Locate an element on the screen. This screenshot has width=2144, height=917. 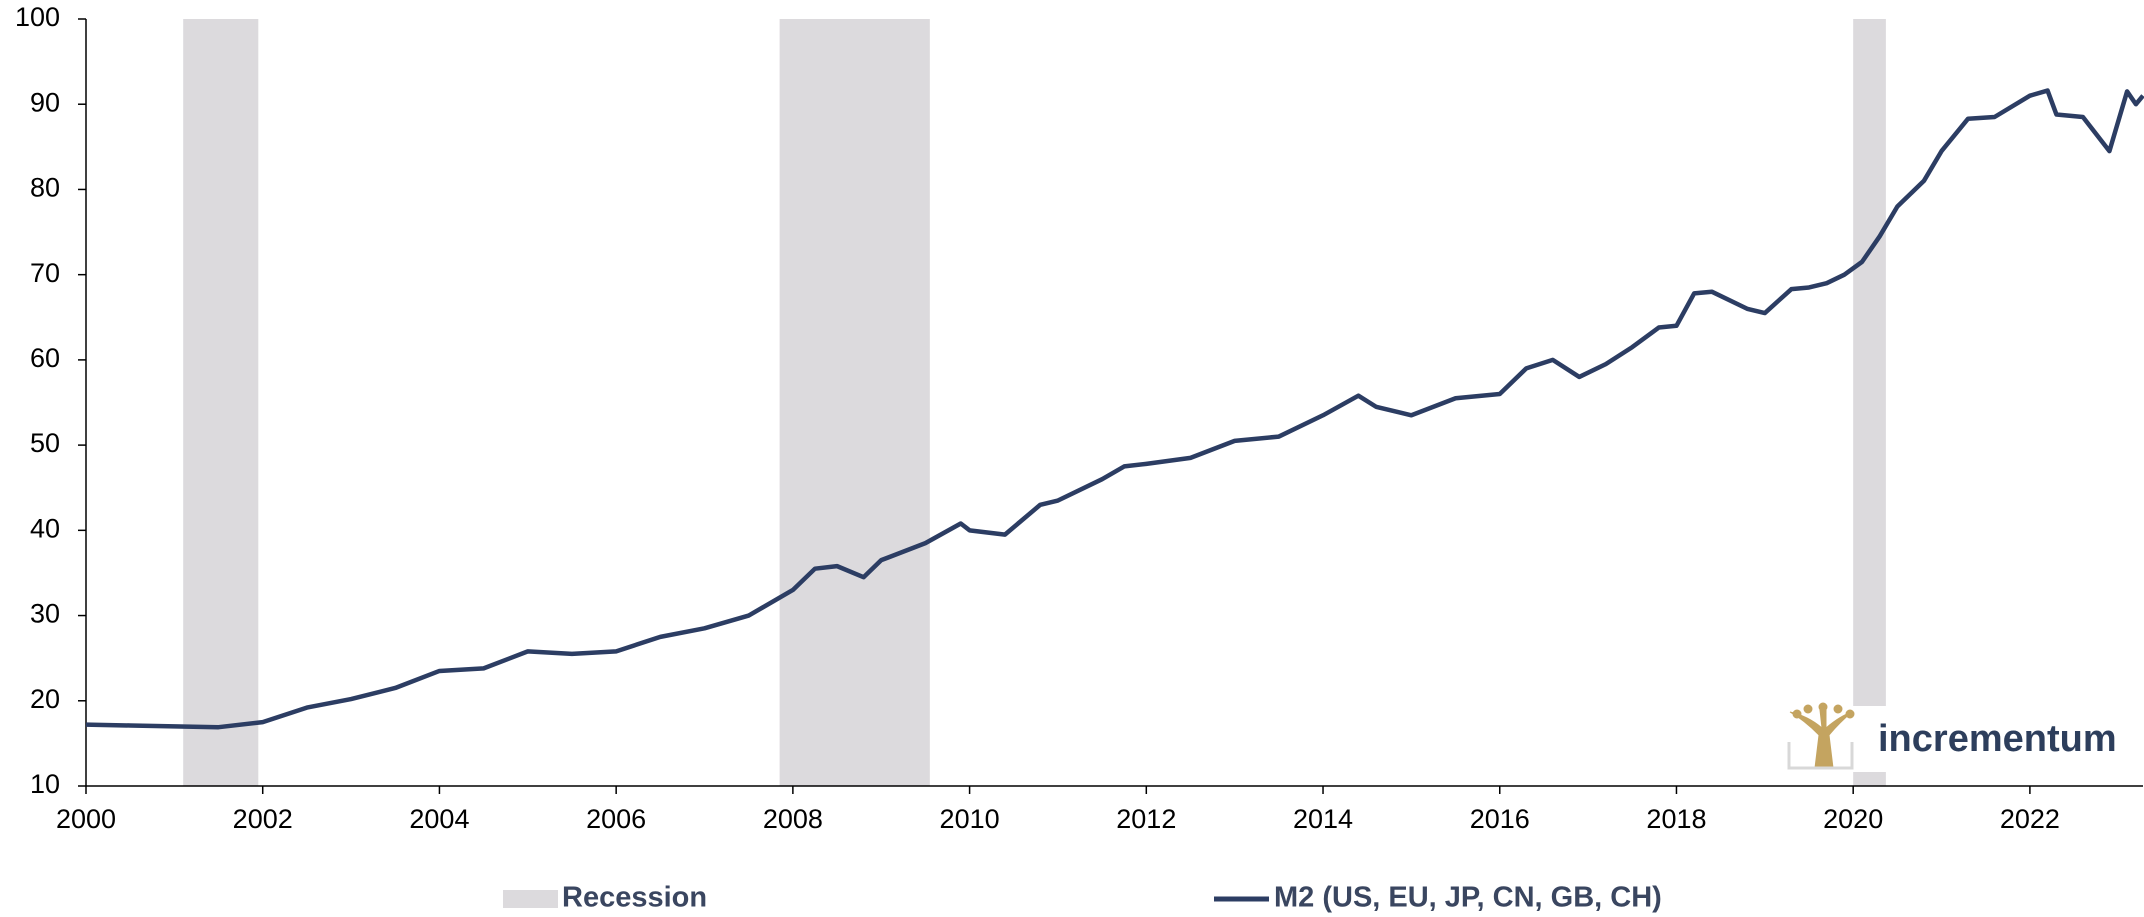
x-tick-label: 2006 is located at coordinates (616, 819).